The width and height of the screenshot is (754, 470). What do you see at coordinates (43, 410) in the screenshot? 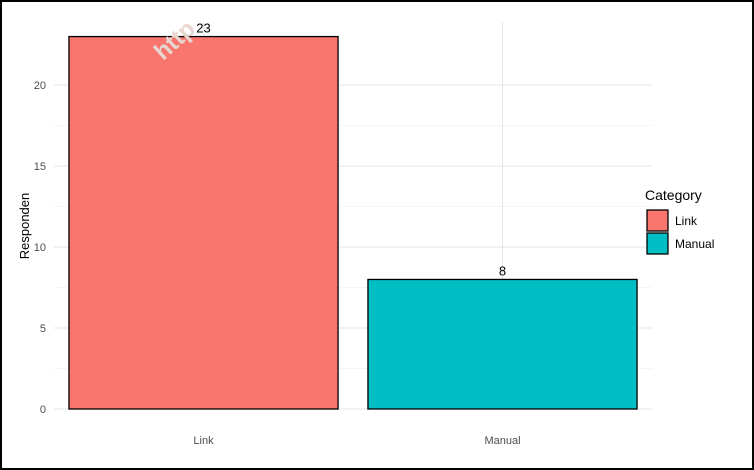
I see `y-tick-label: 0` at bounding box center [43, 410].